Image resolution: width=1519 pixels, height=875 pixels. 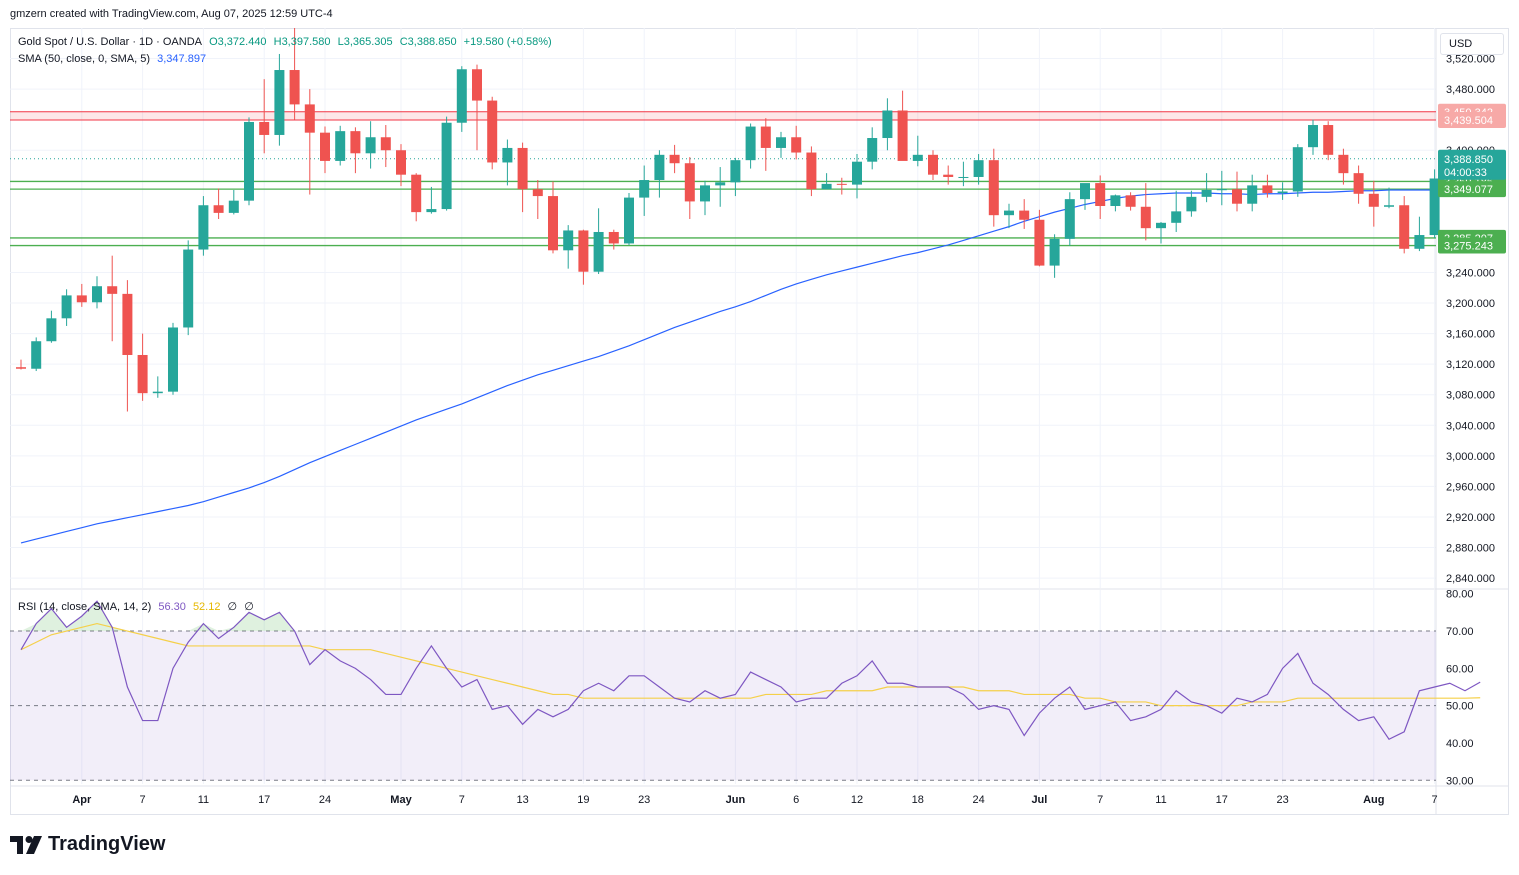 I want to click on time-tick-label: 18, so click(x=918, y=800).